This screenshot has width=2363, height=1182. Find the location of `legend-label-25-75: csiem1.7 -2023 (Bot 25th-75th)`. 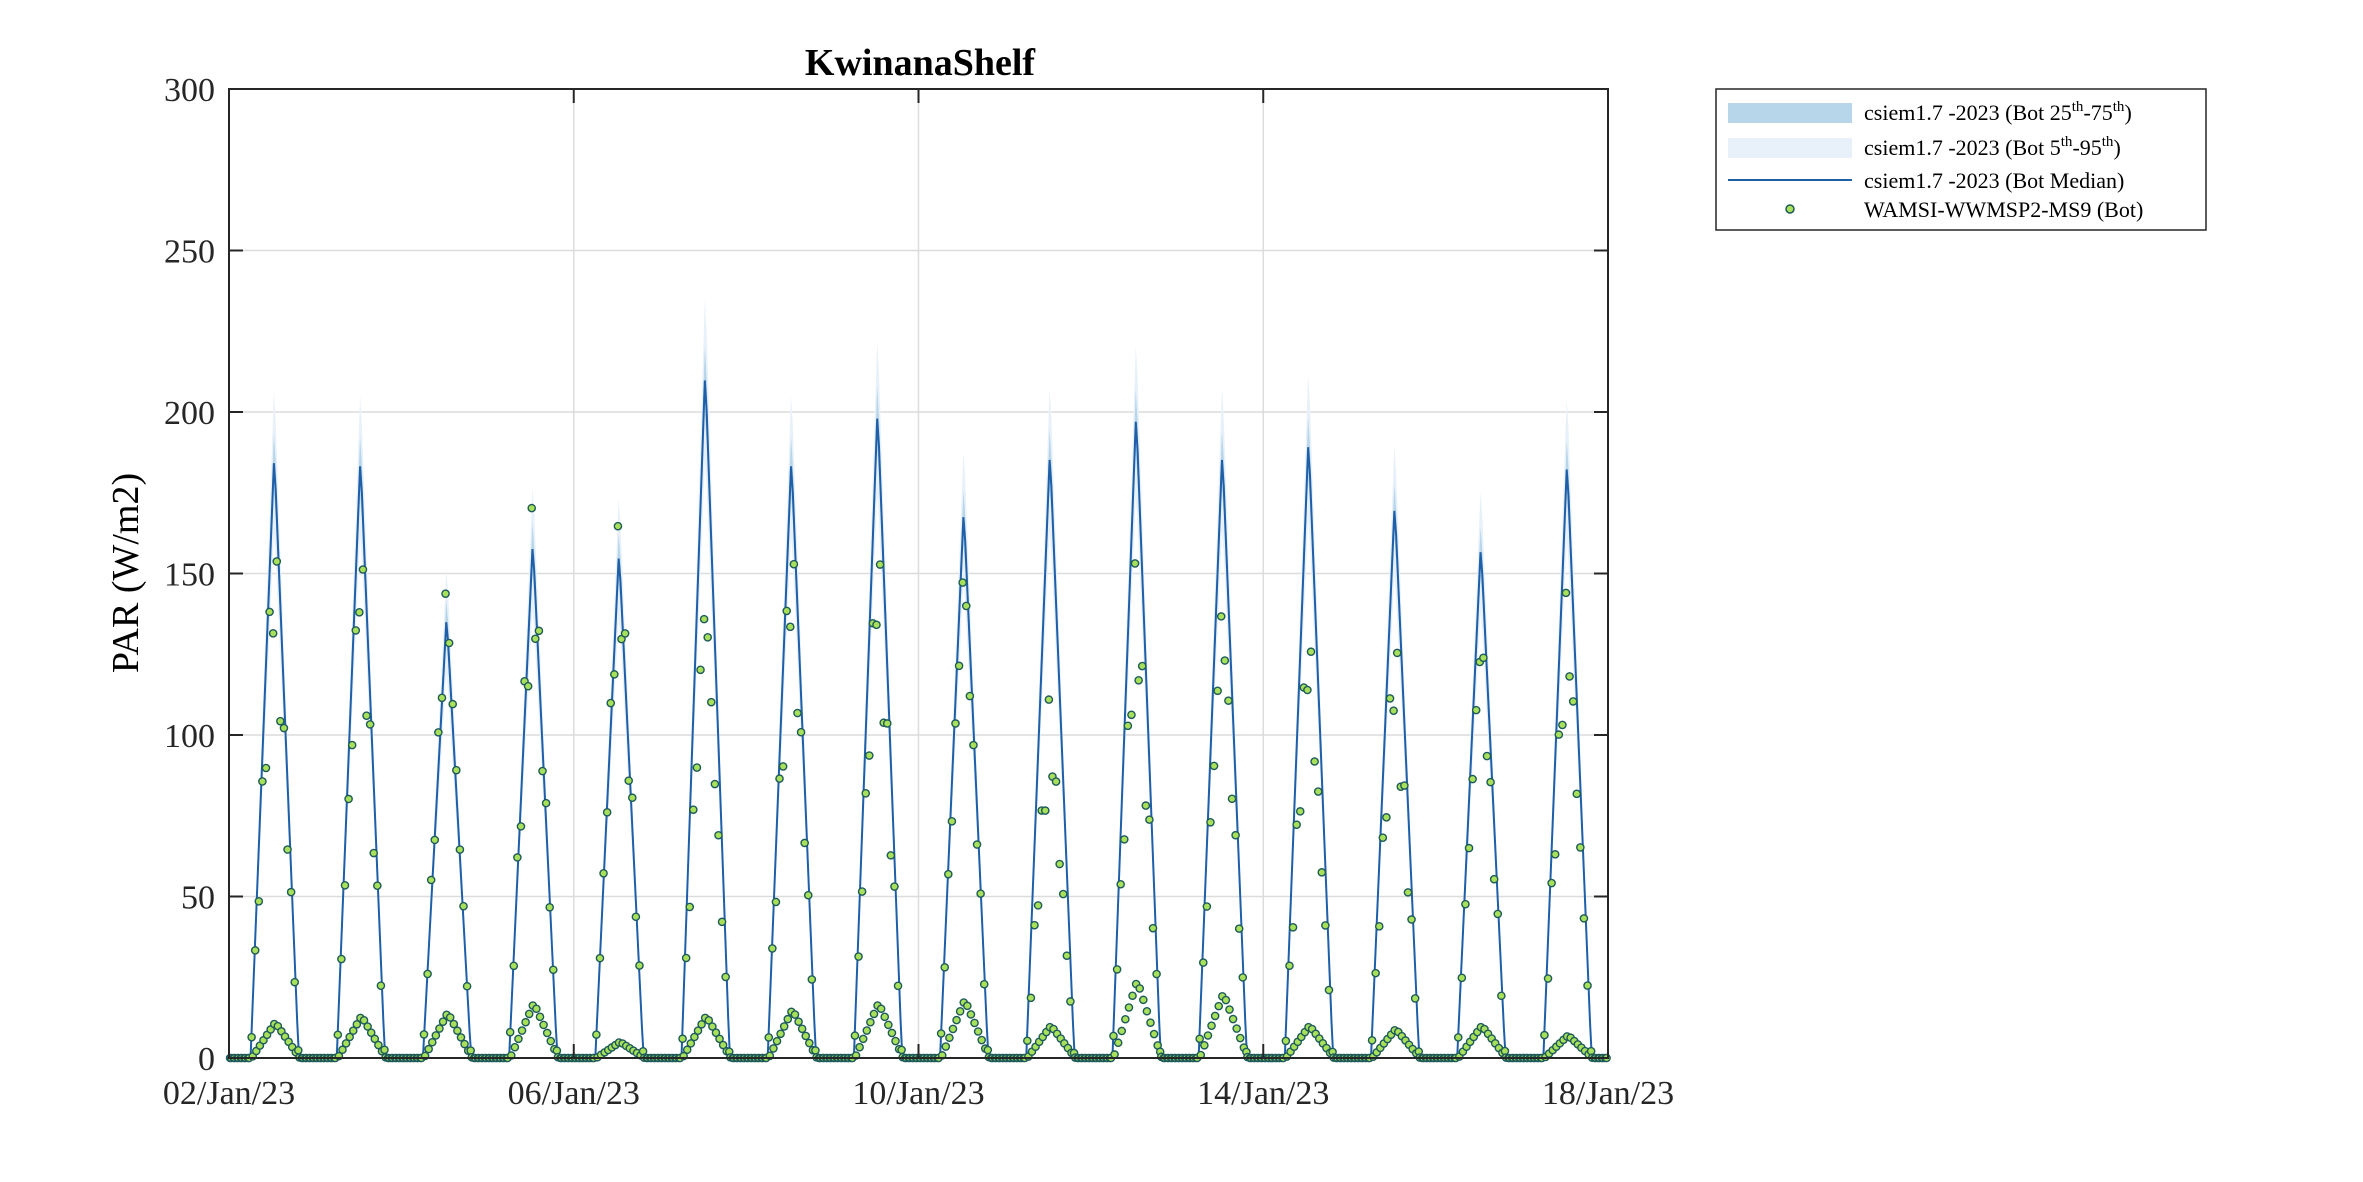

legend-label-25-75: csiem1.7 -2023 (Bot 25th-75th) is located at coordinates (1998, 112).